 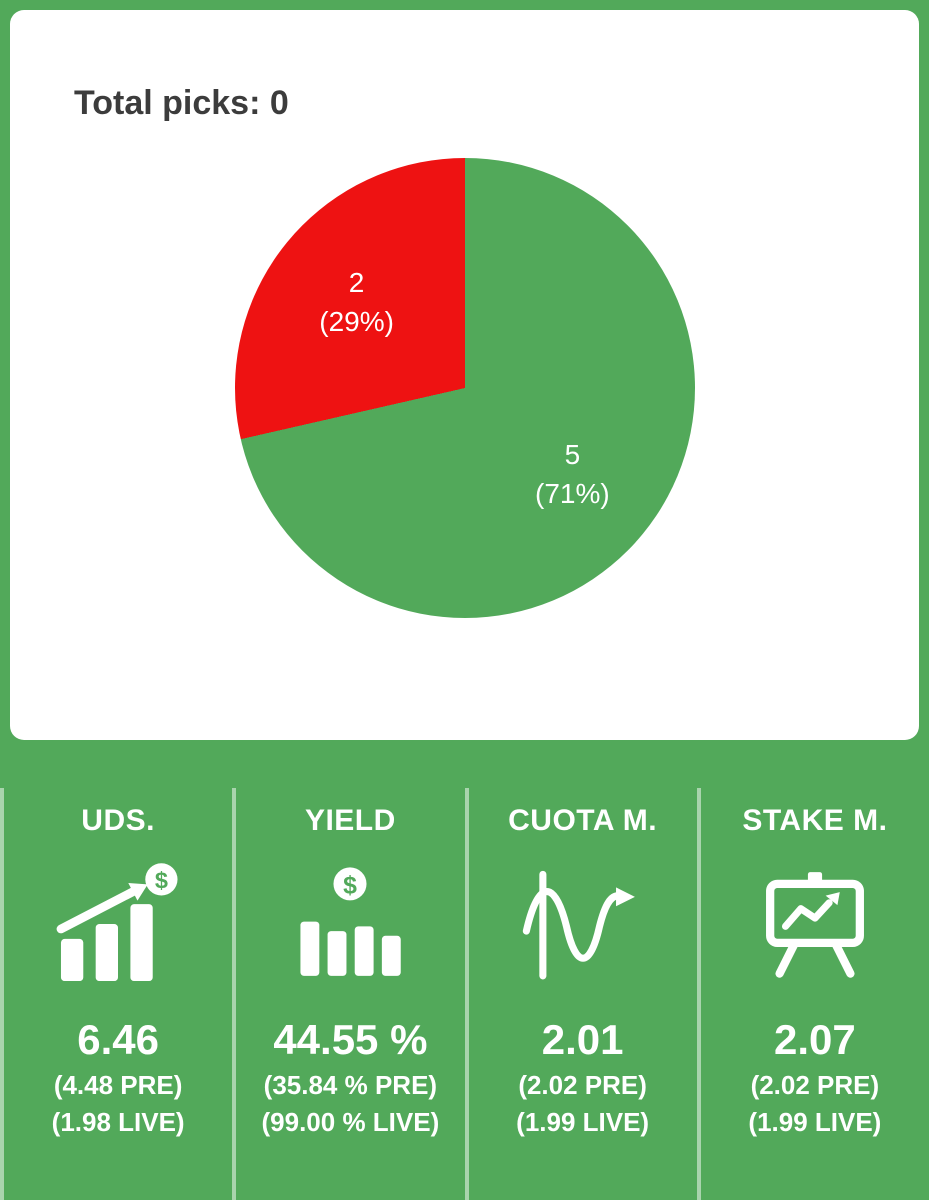 I want to click on pie-slice-label: 2 (29%), so click(x=356, y=302).